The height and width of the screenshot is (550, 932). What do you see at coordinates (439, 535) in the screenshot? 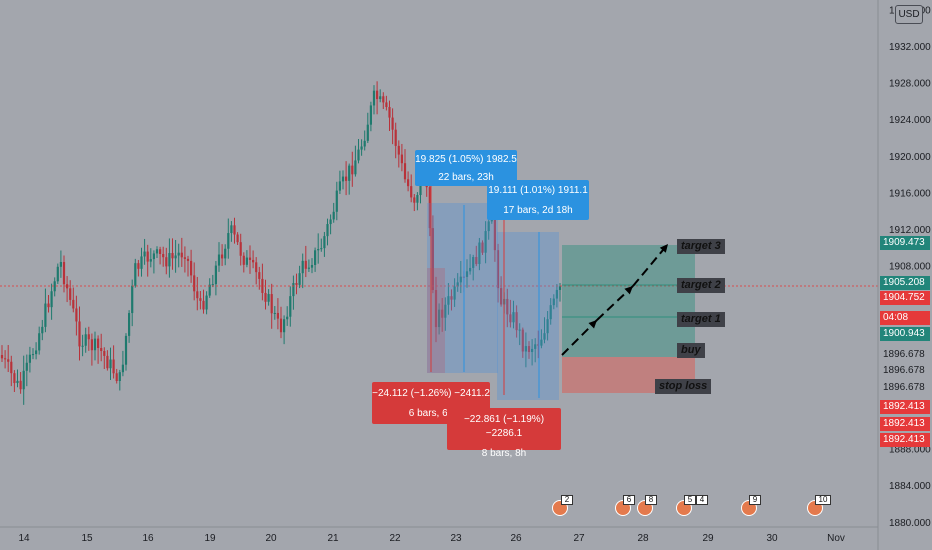
I see `time-axis: 14 15 16 19 20 21 22 23 26 27 28 29 30 Nov` at bounding box center [439, 535].